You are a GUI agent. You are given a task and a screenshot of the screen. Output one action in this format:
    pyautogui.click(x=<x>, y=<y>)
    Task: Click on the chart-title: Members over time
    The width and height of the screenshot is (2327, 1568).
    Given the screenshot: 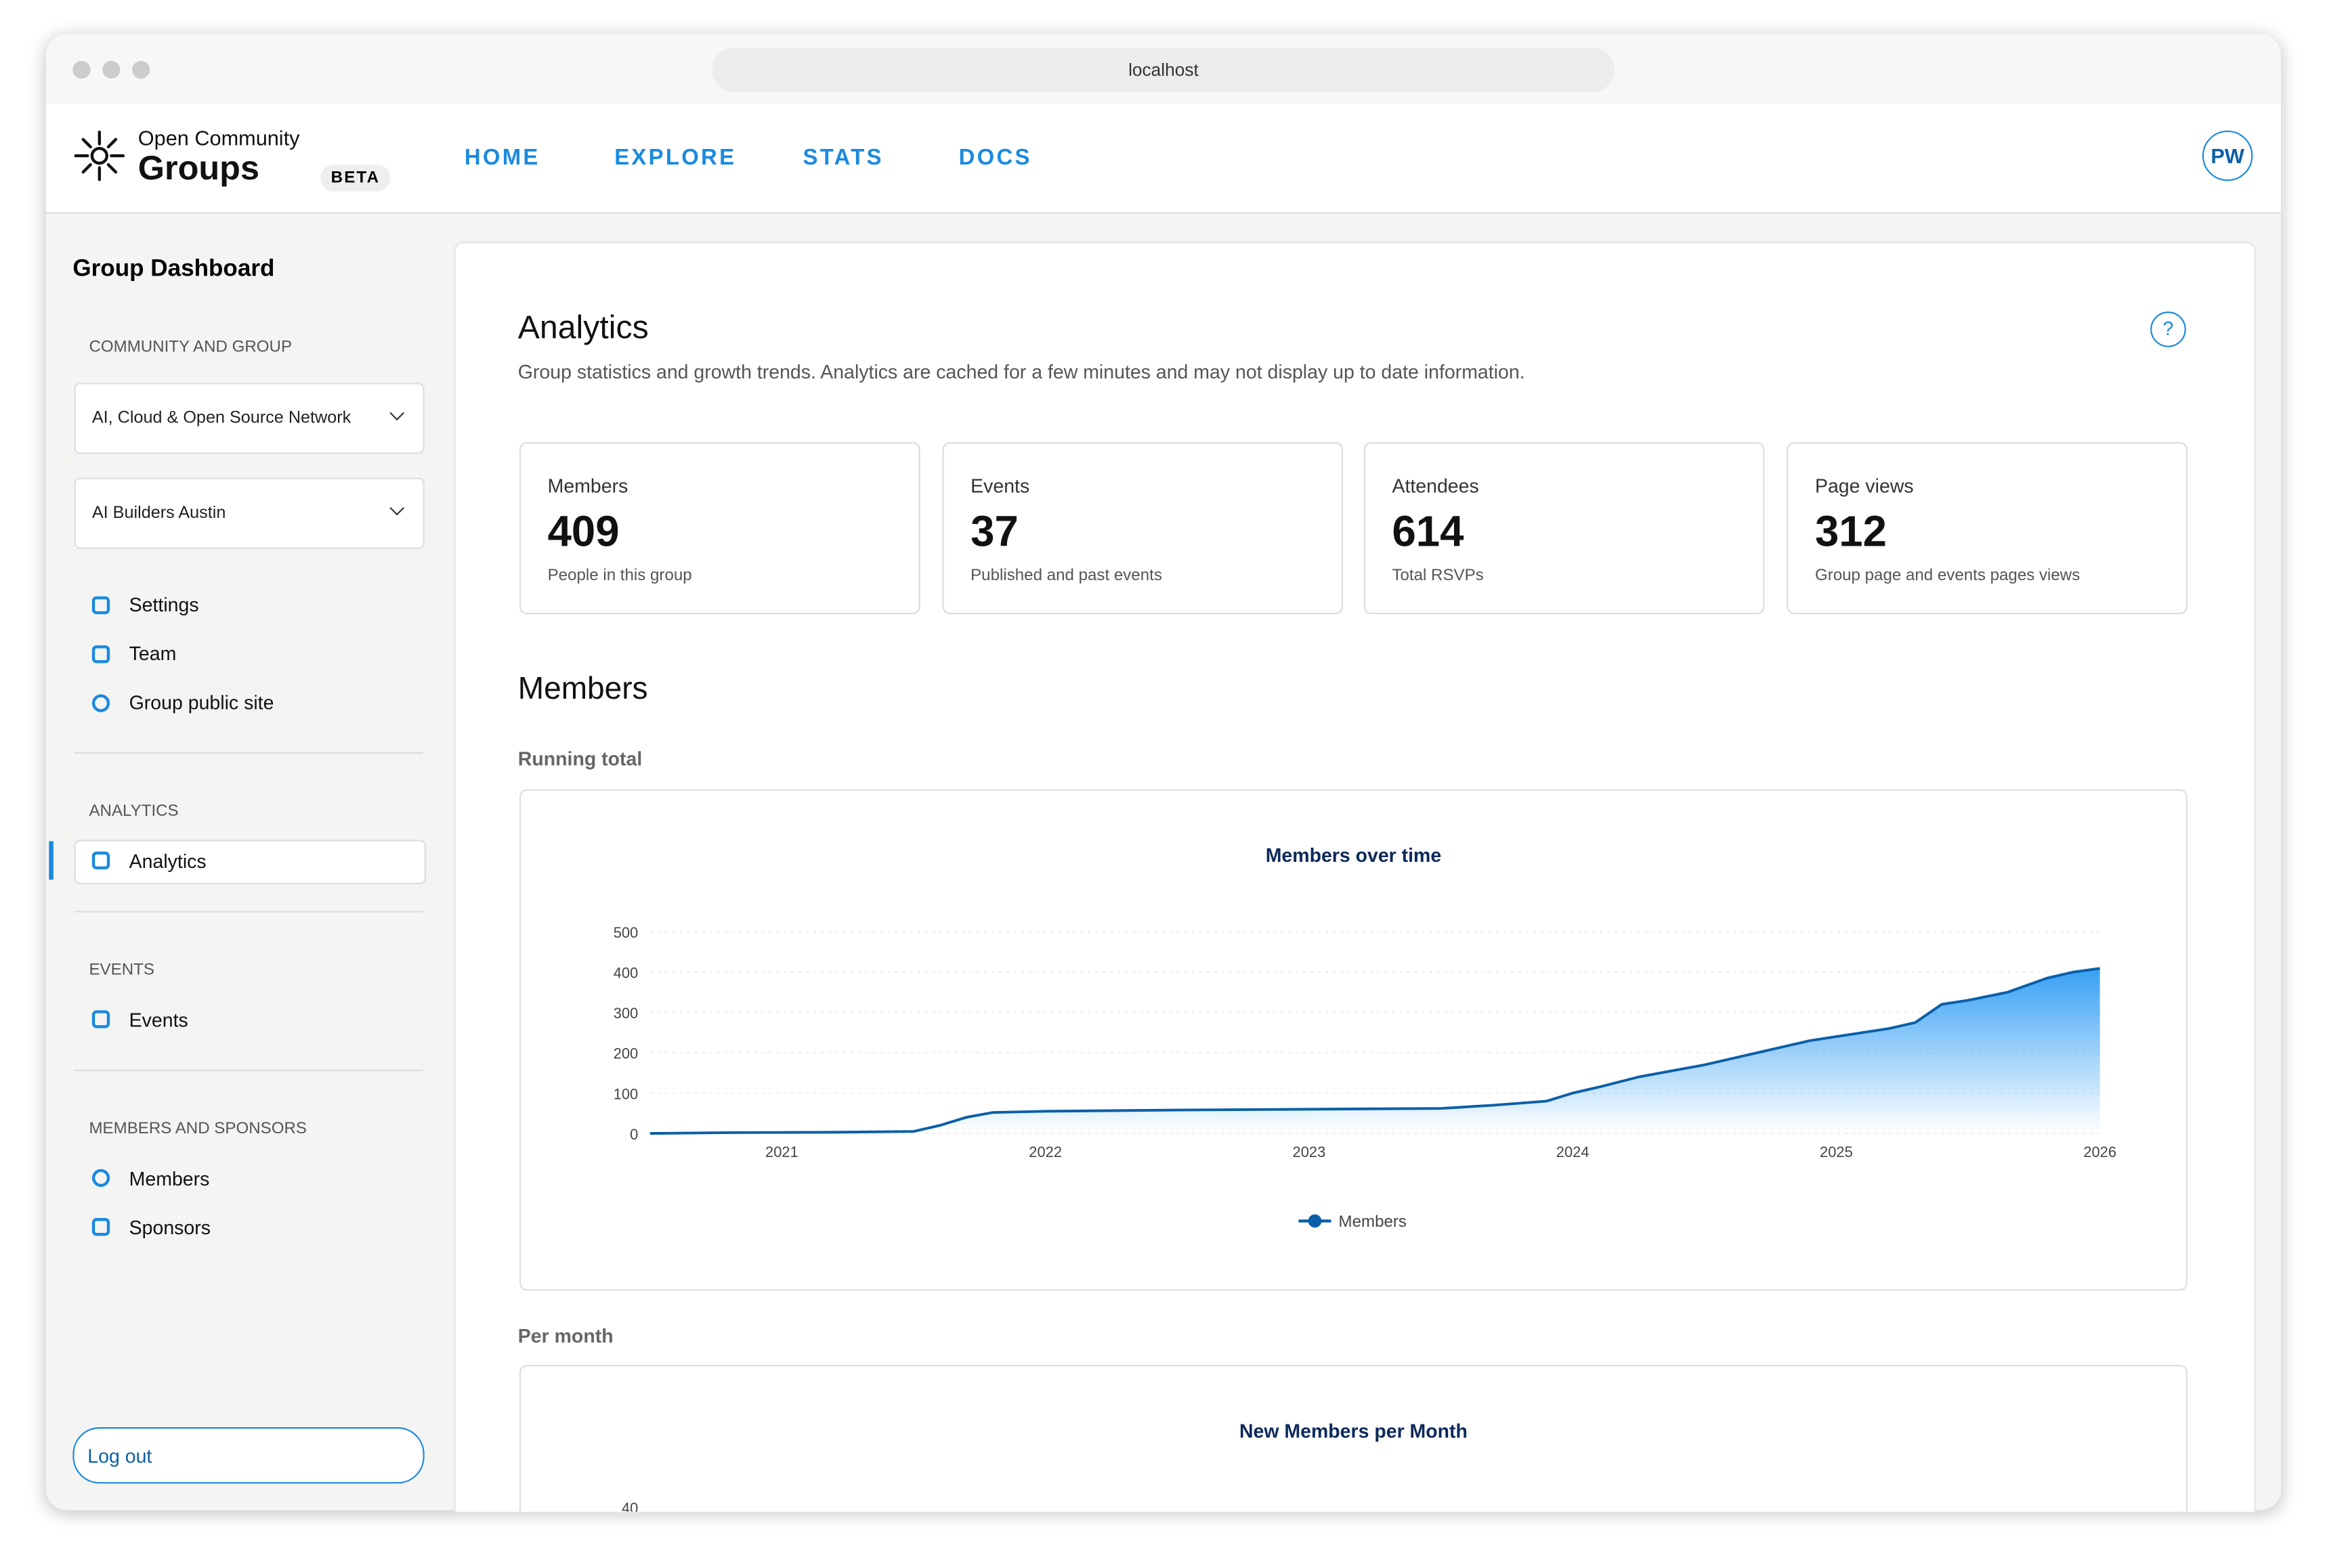 What is the action you would take?
    pyautogui.click(x=1354, y=856)
    